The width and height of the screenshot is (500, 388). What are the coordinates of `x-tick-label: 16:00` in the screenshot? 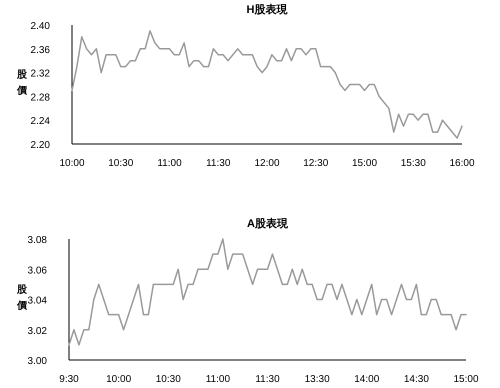 It's located at (462, 163).